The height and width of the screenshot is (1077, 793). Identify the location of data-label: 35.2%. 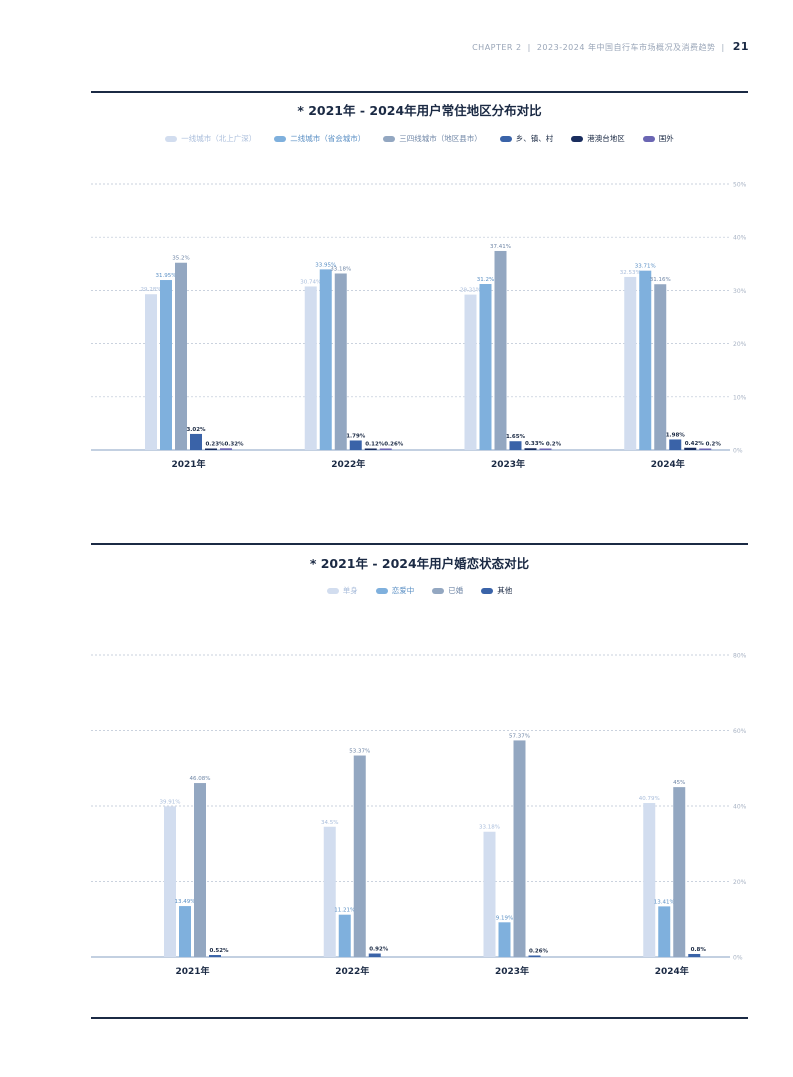
(180, 259).